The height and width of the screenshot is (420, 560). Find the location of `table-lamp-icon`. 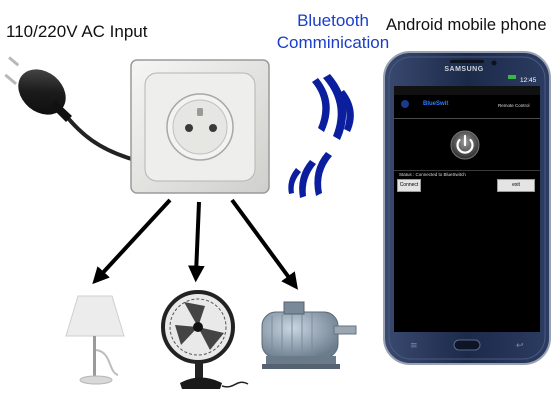

table-lamp-icon is located at coordinates (95, 340).